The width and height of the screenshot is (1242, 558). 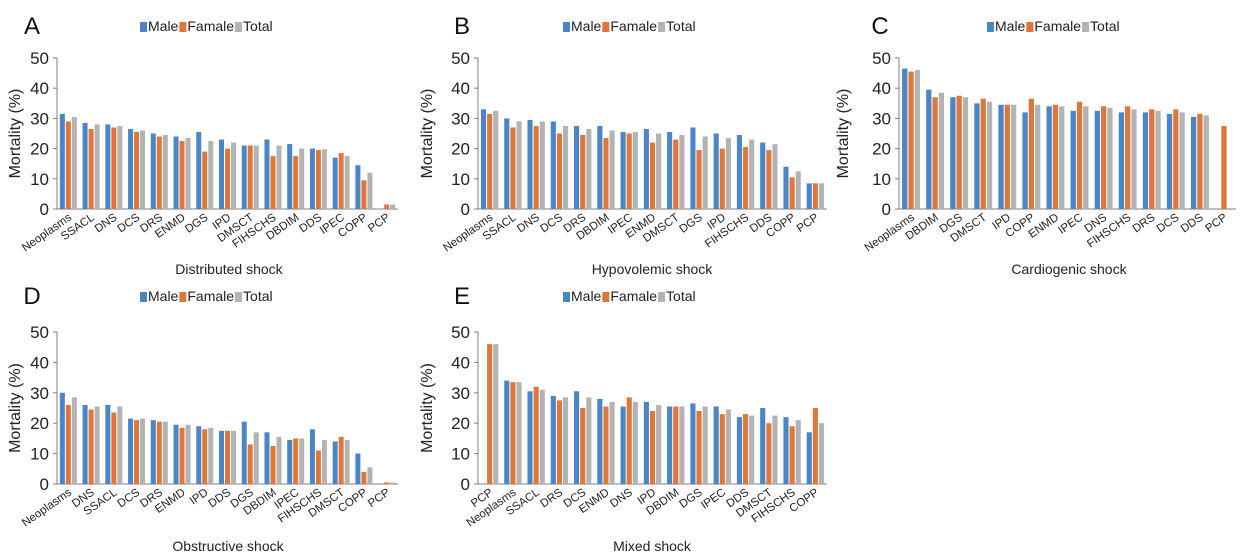 What do you see at coordinates (507, 163) in the screenshot?
I see `bar-male-ssacl` at bounding box center [507, 163].